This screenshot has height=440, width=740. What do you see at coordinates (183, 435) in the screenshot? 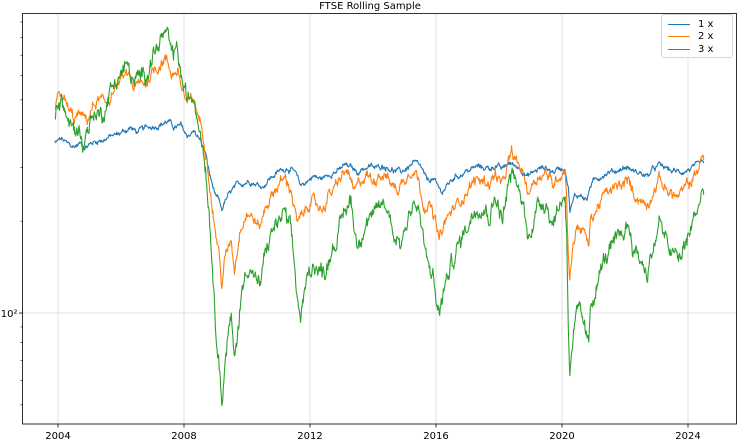
I see `x-tick-label: 2008` at bounding box center [183, 435].